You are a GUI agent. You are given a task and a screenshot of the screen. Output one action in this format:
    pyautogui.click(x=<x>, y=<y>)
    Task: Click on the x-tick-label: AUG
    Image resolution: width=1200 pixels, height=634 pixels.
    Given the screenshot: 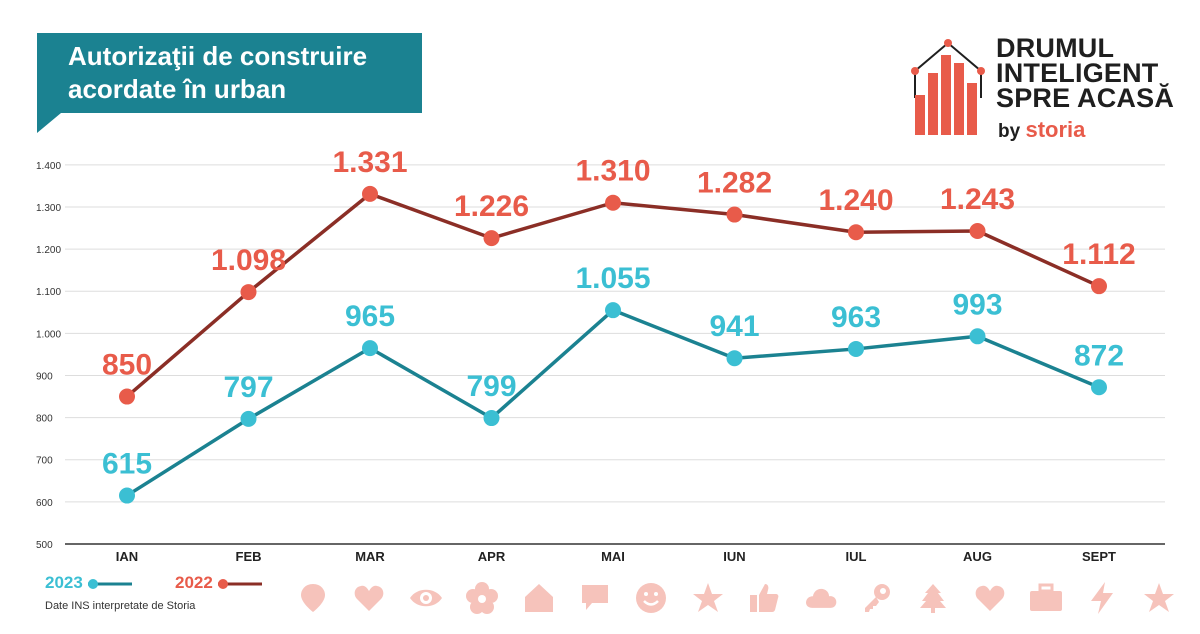 What is the action you would take?
    pyautogui.click(x=977, y=556)
    